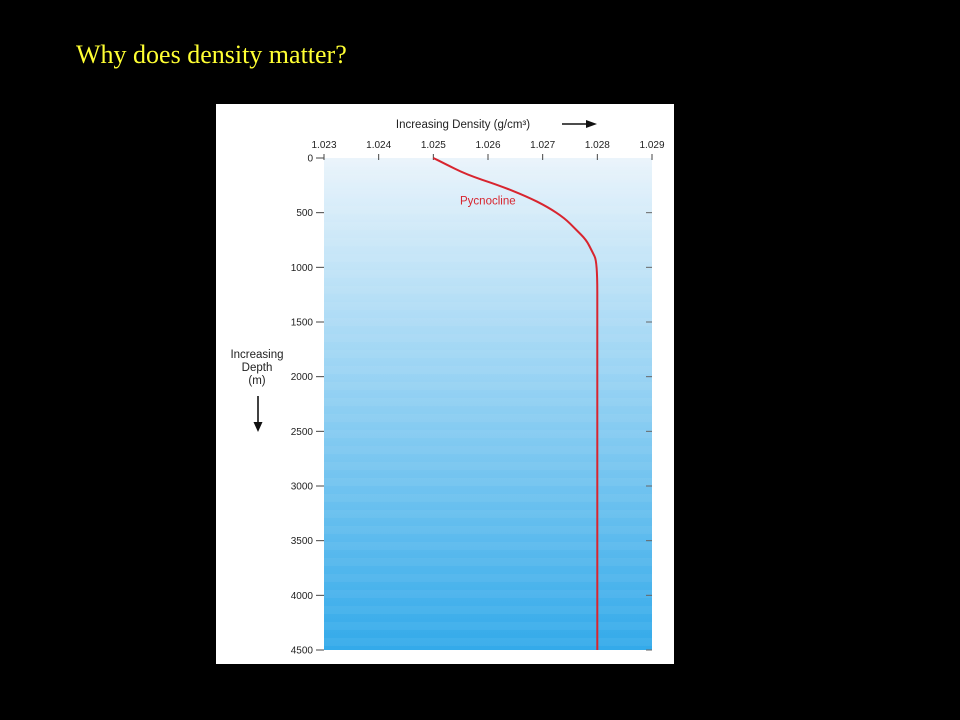 Image resolution: width=960 pixels, height=720 pixels. I want to click on y-tick-label: 0, so click(310, 159).